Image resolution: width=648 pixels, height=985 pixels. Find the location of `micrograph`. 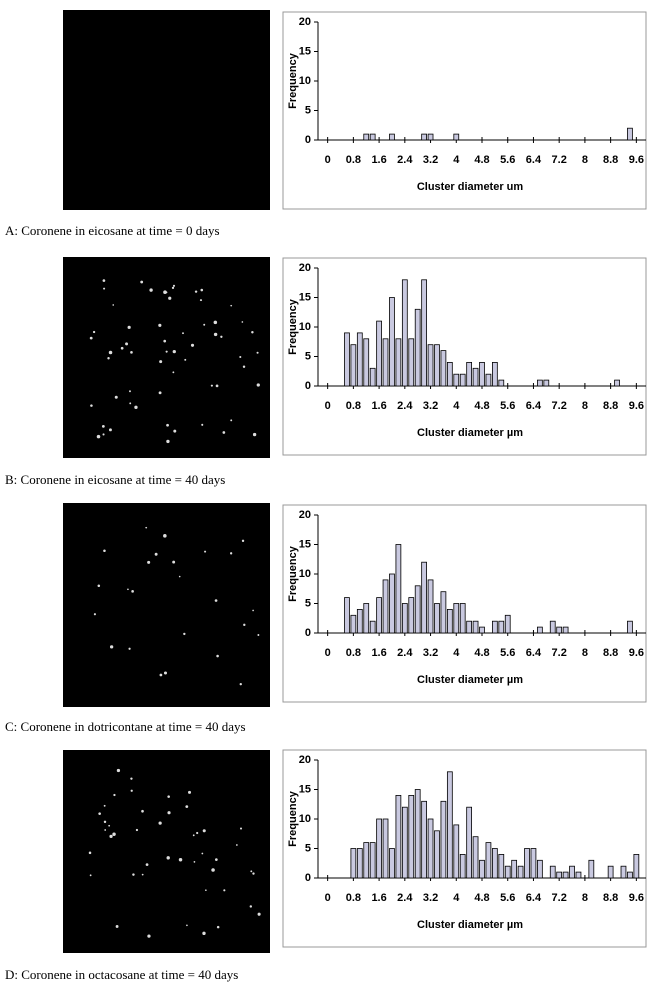

micrograph is located at coordinates (166, 851).